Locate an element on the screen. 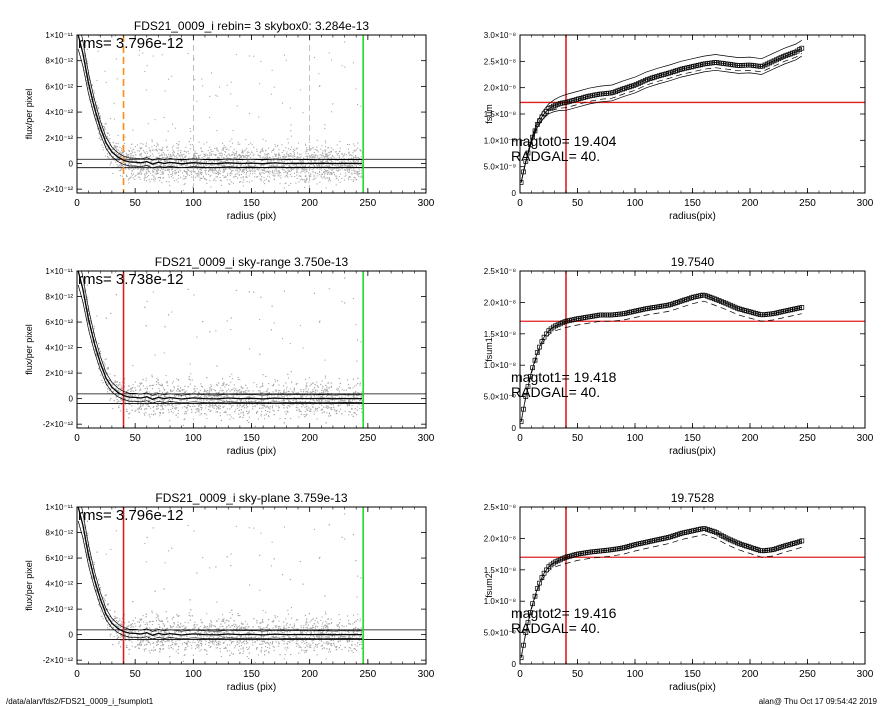  x-tick-label: 100 is located at coordinates (635, 674).